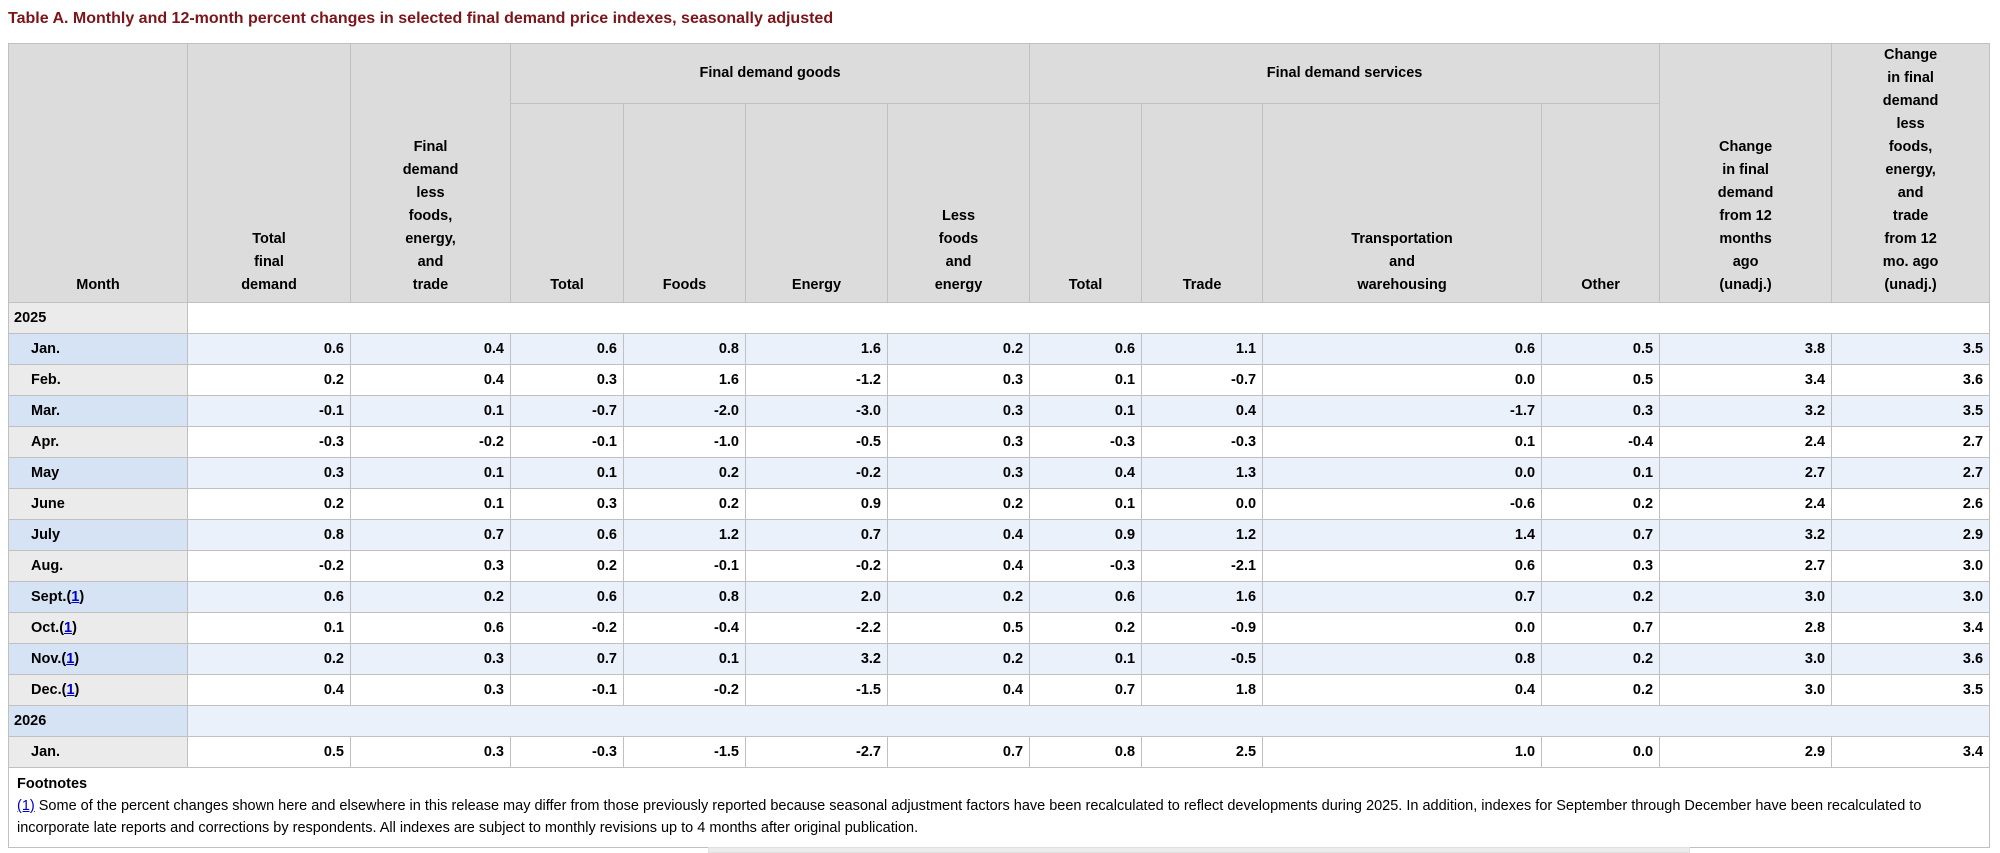 This screenshot has width=2000, height=853. I want to click on value-cell: -1.0, so click(684, 442).